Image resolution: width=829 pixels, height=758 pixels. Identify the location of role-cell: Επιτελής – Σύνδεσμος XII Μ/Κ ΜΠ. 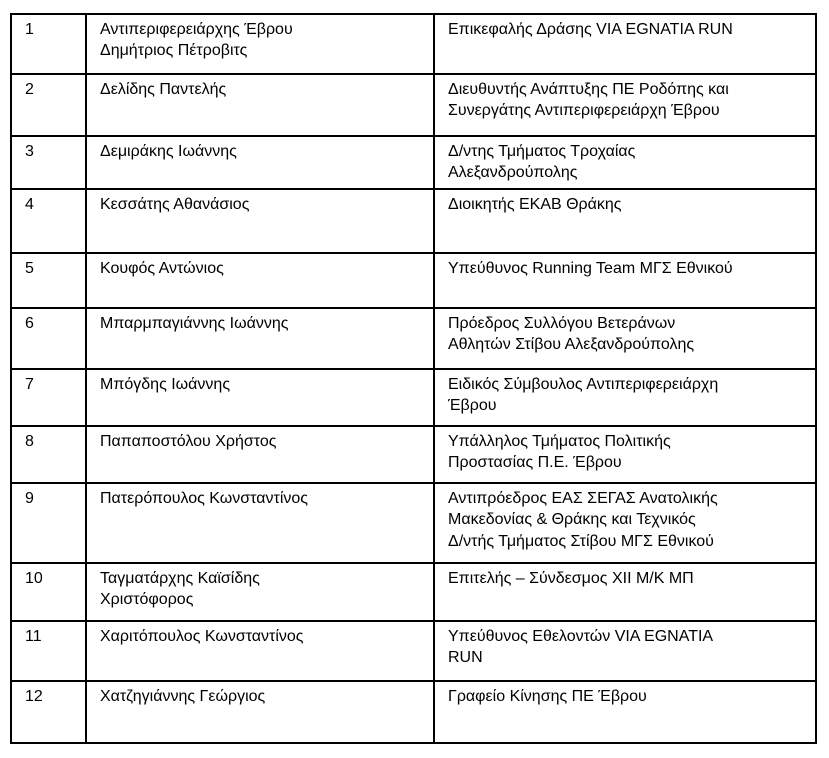
(625, 592).